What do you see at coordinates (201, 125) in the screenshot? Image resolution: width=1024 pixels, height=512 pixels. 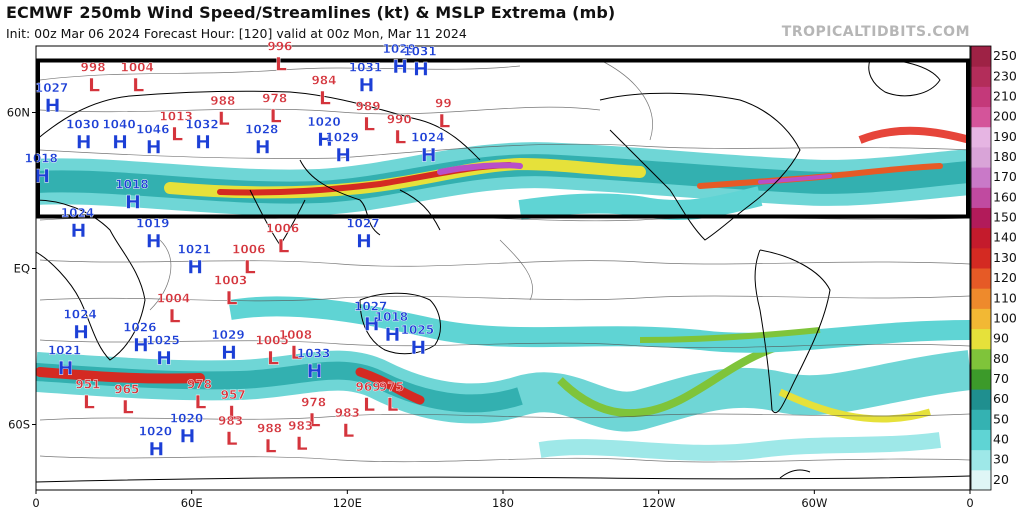 I see `pressure-value: 1032` at bounding box center [201, 125].